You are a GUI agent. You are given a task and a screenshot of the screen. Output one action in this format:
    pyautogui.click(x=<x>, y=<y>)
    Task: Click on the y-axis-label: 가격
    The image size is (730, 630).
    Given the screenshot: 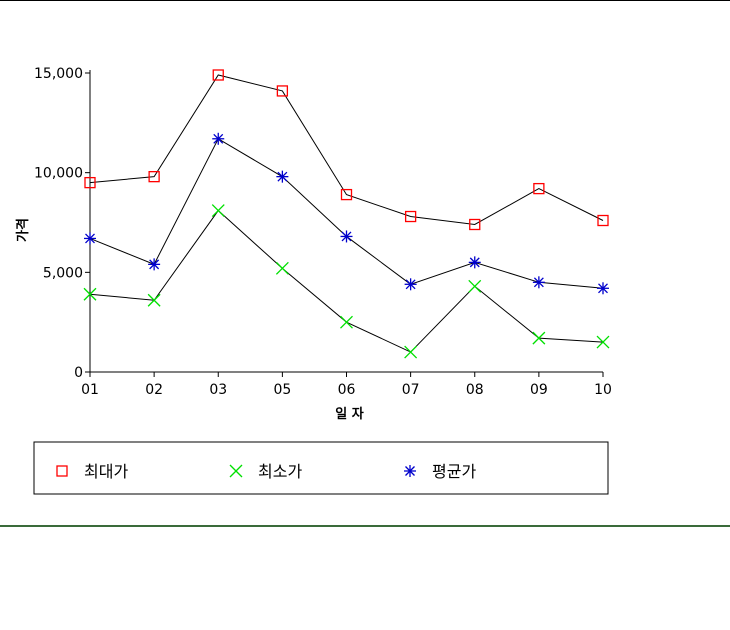 What is the action you would take?
    pyautogui.click(x=23, y=230)
    